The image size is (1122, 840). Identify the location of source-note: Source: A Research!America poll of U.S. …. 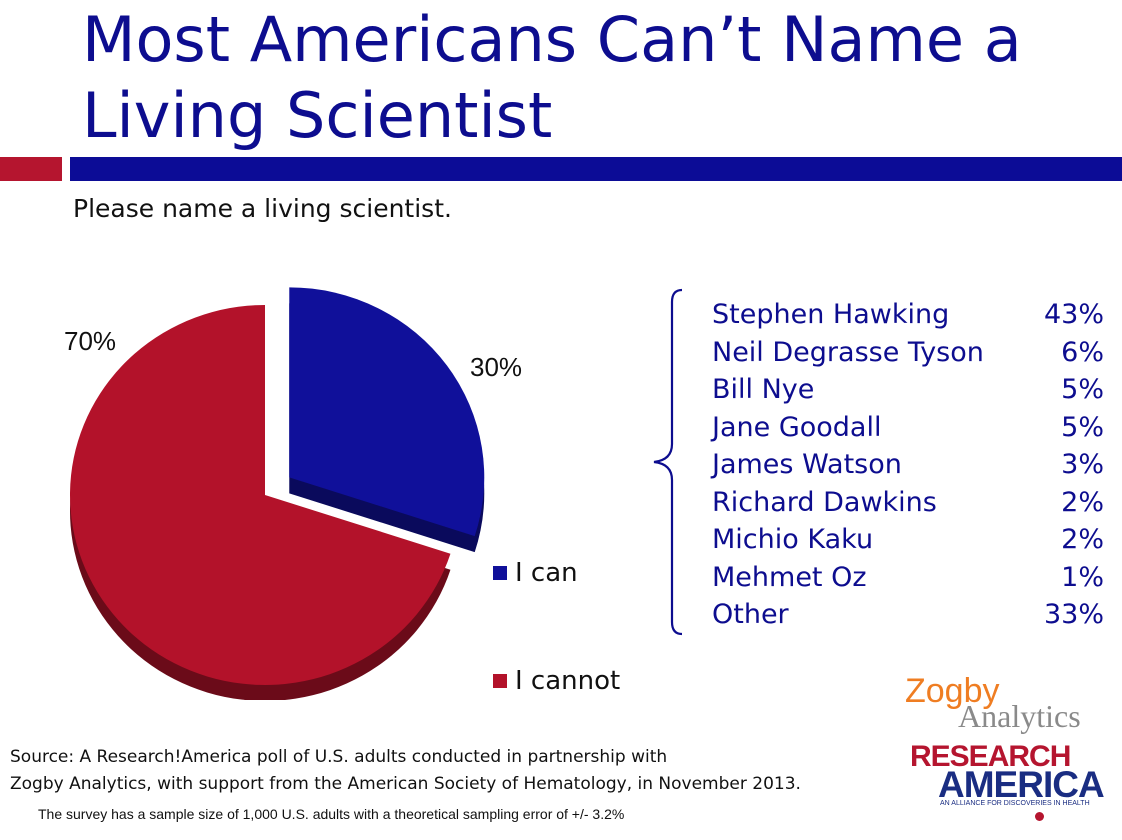
(405, 771).